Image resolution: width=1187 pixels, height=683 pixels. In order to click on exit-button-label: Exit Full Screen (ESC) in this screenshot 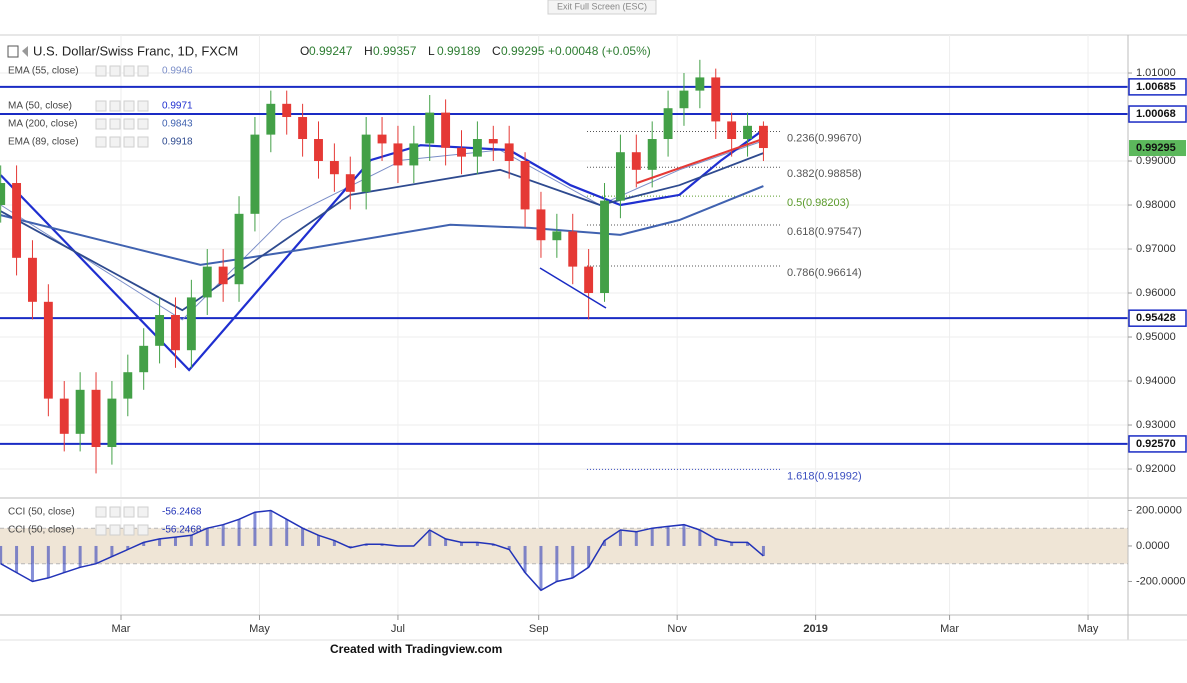, I will do `click(602, 6)`.